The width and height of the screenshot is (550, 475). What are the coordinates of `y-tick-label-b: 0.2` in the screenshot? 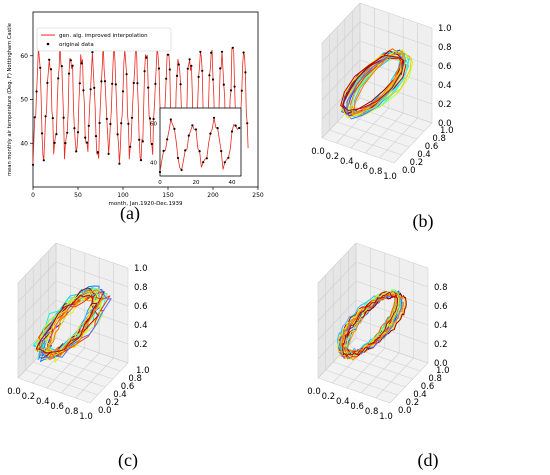 It's located at (417, 163).